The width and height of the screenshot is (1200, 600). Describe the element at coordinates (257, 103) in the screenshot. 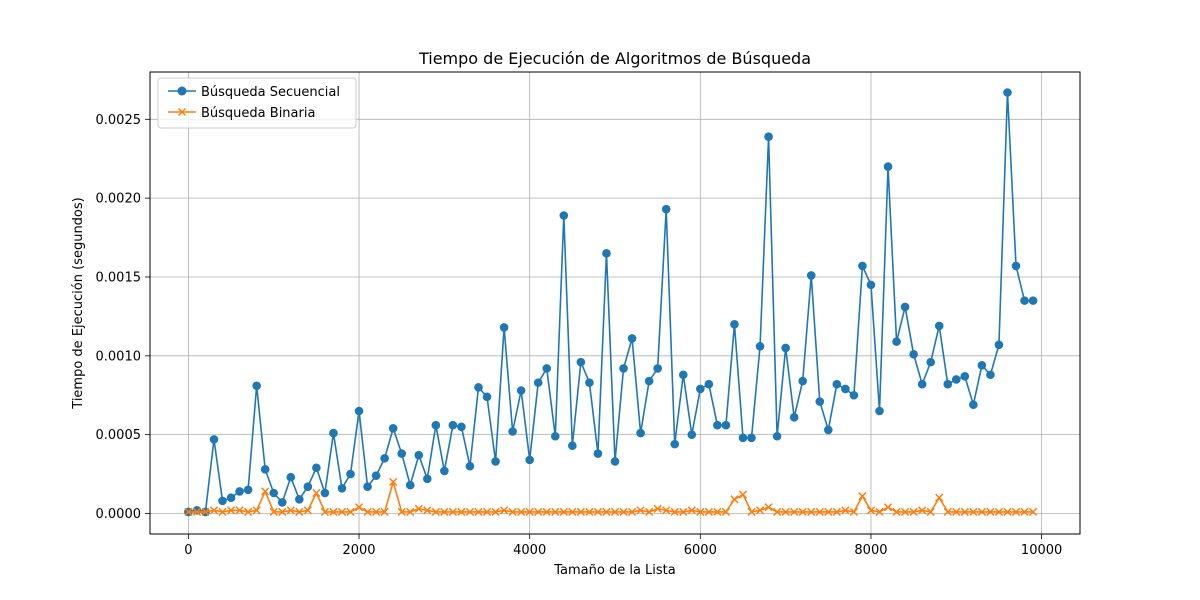

I see `legend: Búsqueda Secuencial Búsqueda Binaria` at that location.